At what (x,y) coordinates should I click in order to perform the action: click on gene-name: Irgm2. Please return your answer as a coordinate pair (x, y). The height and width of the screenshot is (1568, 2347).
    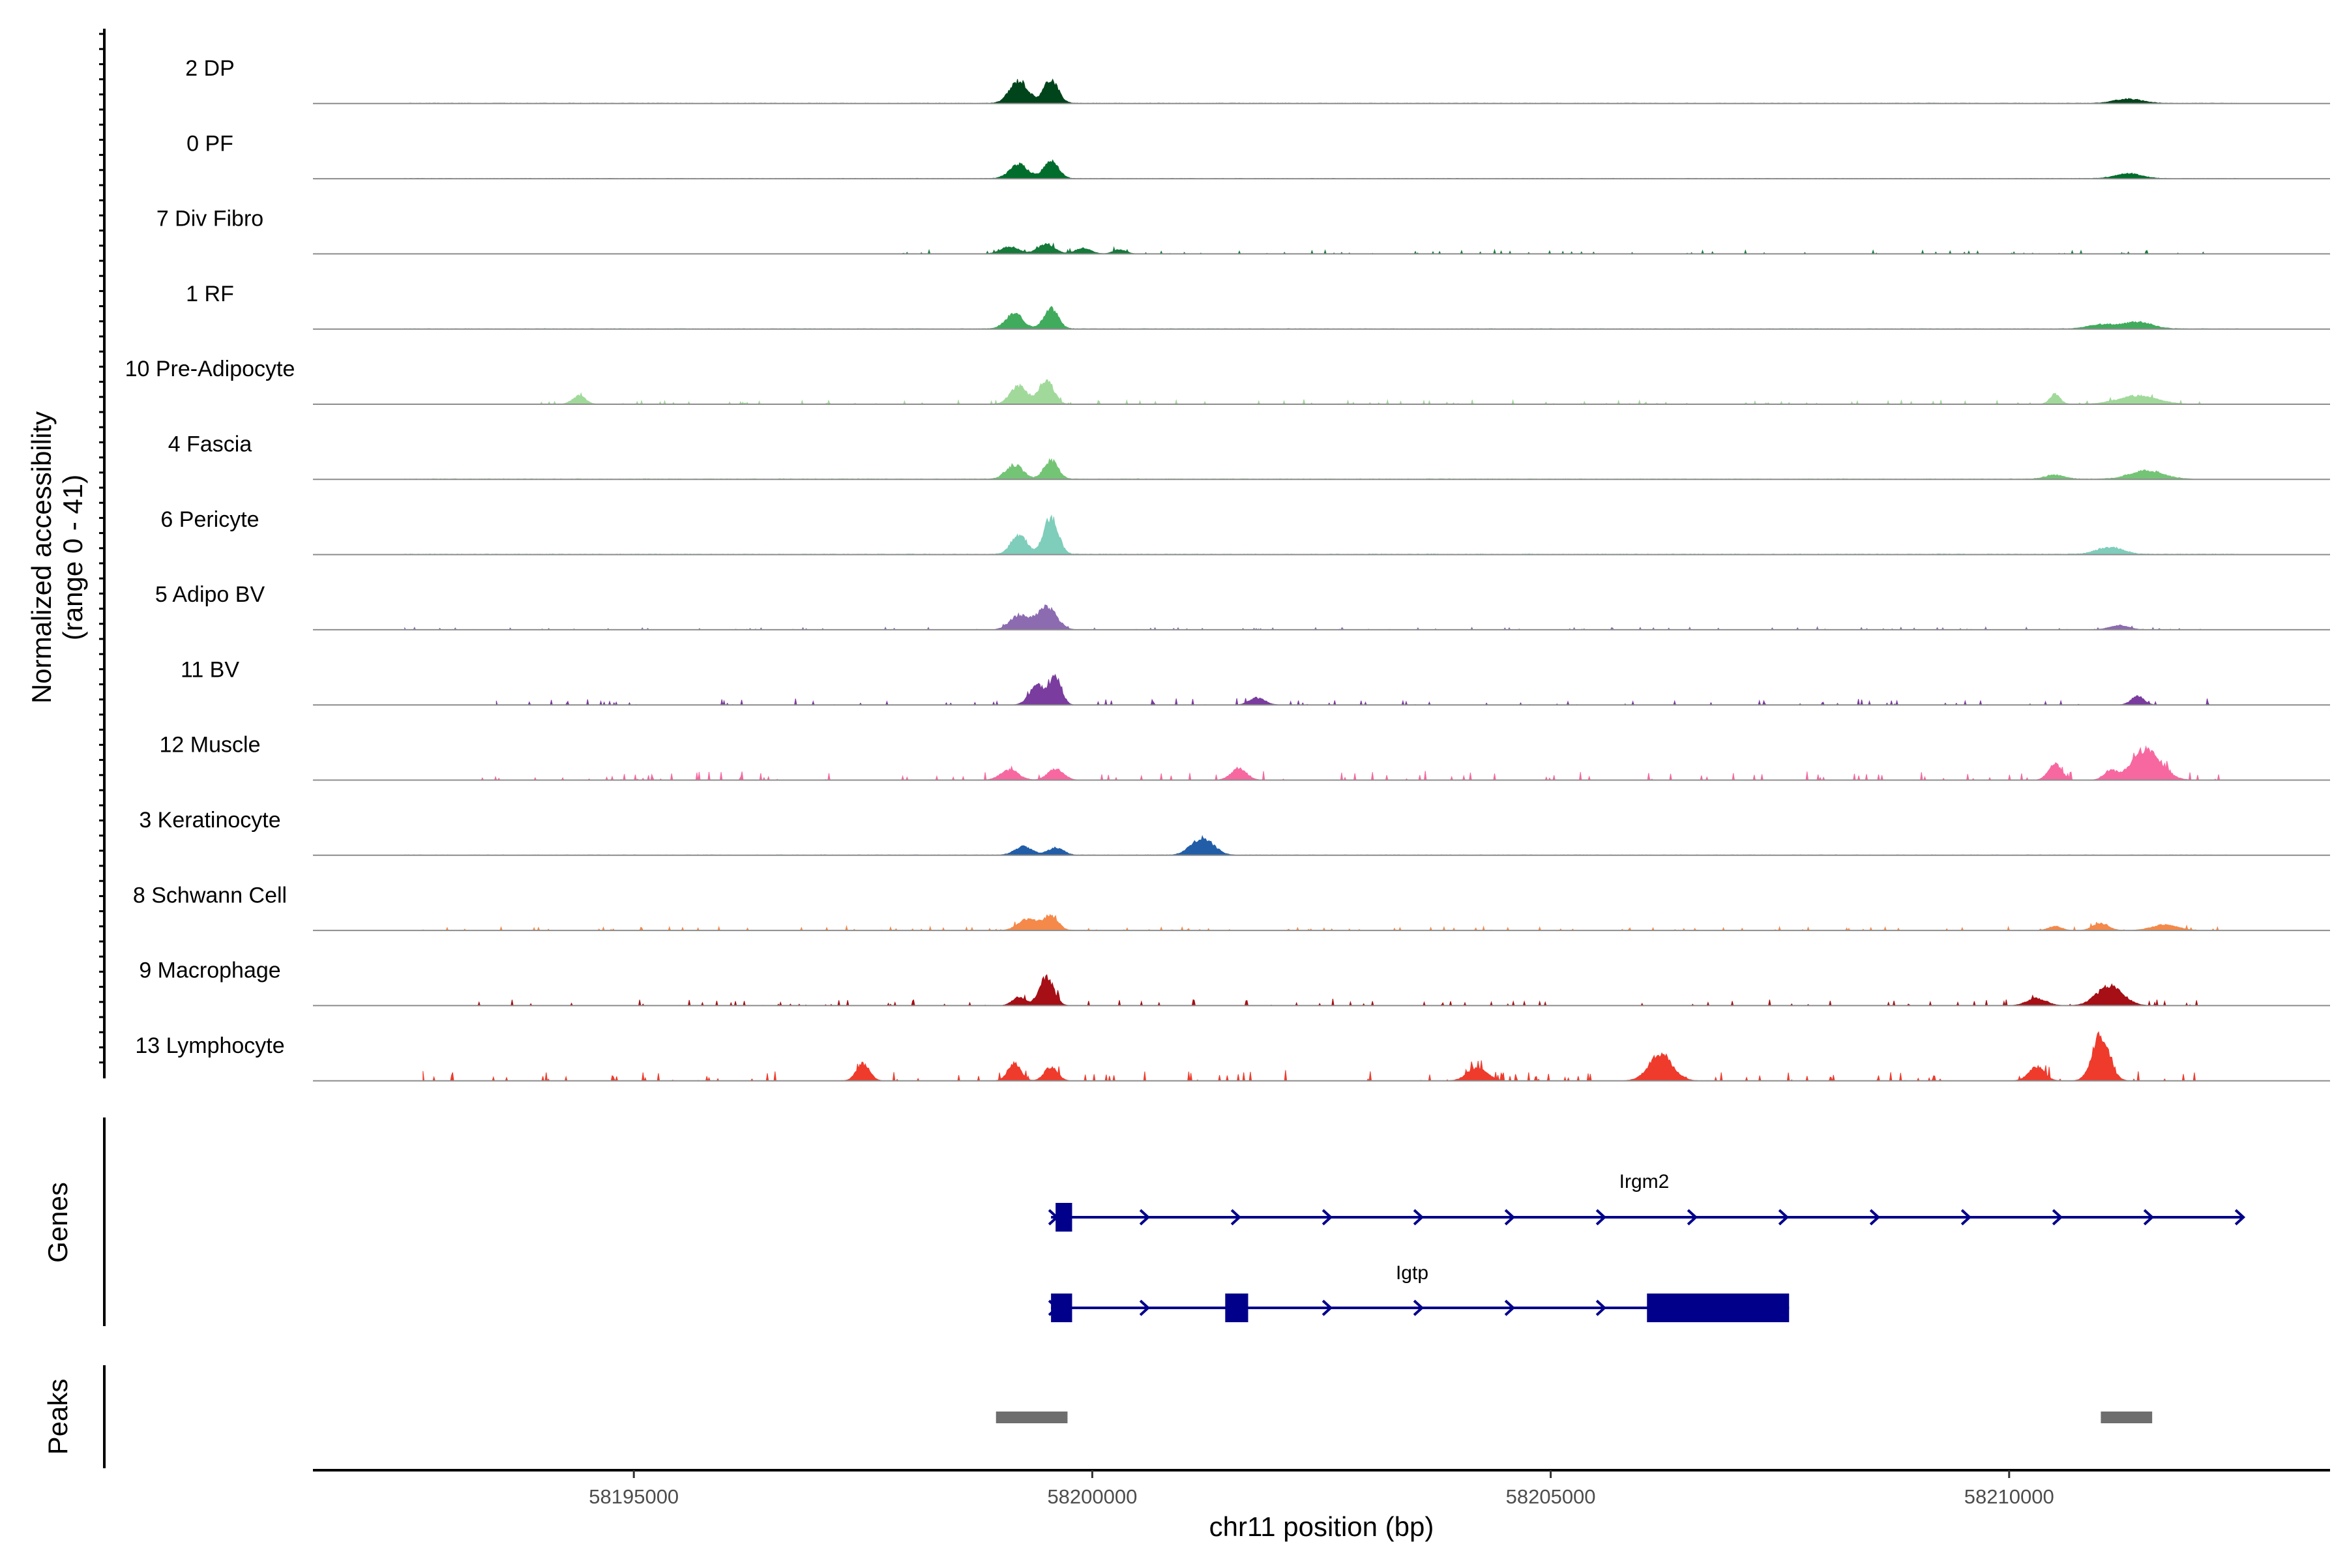
    Looking at the image, I should click on (1644, 1182).